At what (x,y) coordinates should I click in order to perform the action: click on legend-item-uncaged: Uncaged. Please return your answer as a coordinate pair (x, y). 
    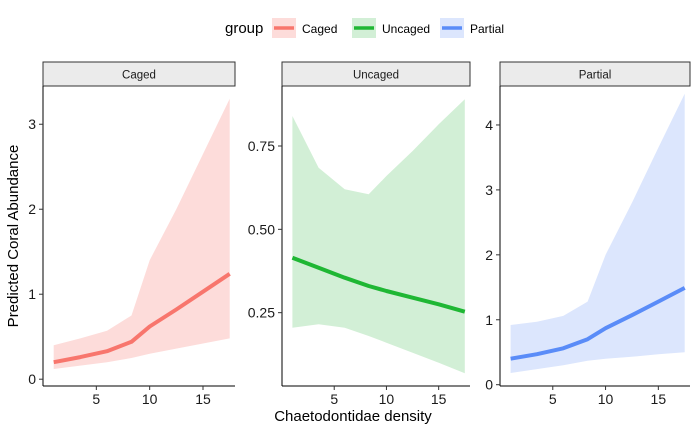
    Looking at the image, I should click on (391, 28).